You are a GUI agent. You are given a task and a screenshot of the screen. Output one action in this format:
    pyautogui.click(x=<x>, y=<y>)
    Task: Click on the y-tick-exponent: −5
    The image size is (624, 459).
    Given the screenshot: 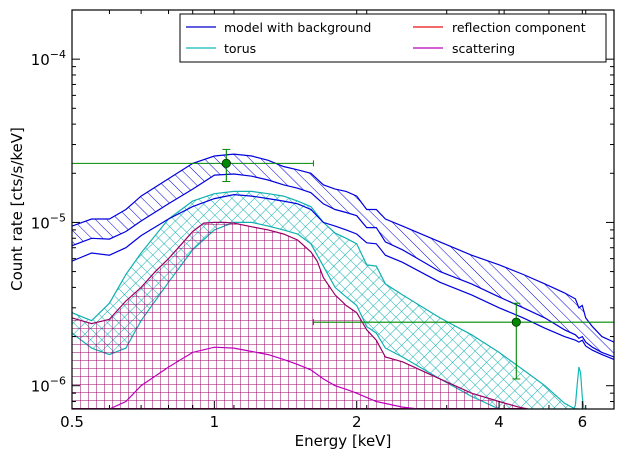 What is the action you would take?
    pyautogui.click(x=58, y=217)
    